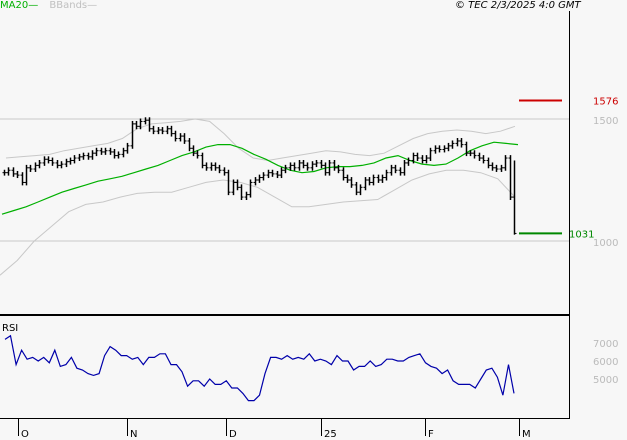  Describe the element at coordinates (14, 5) in the screenshot. I see `legend-ma20-label: MA20` at that location.